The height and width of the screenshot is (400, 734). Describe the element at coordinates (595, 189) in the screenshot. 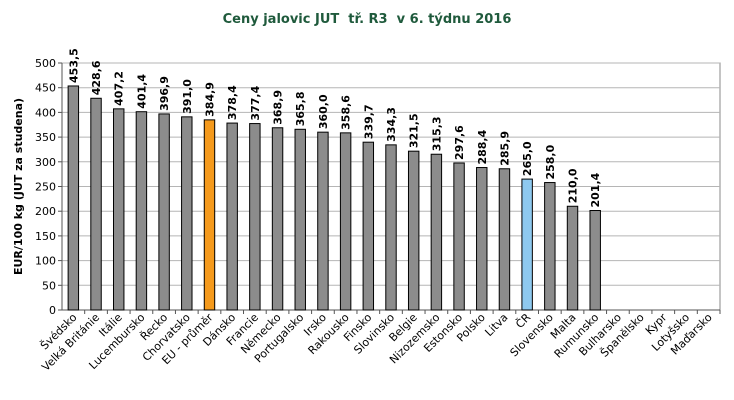

I see `bar-value-label: 201,4` at that location.